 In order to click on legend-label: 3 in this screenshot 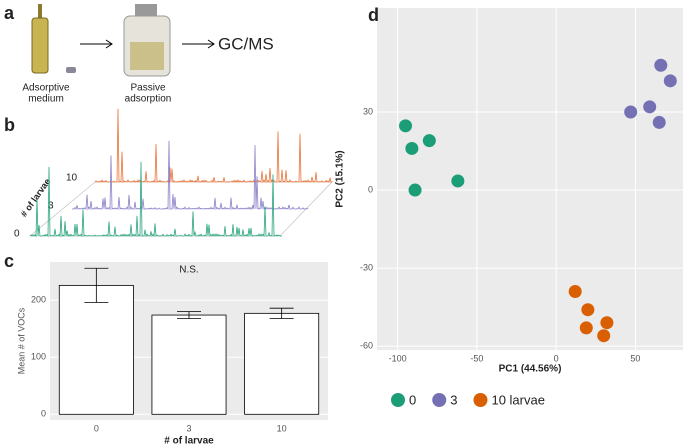, I will do `click(453, 399)`.